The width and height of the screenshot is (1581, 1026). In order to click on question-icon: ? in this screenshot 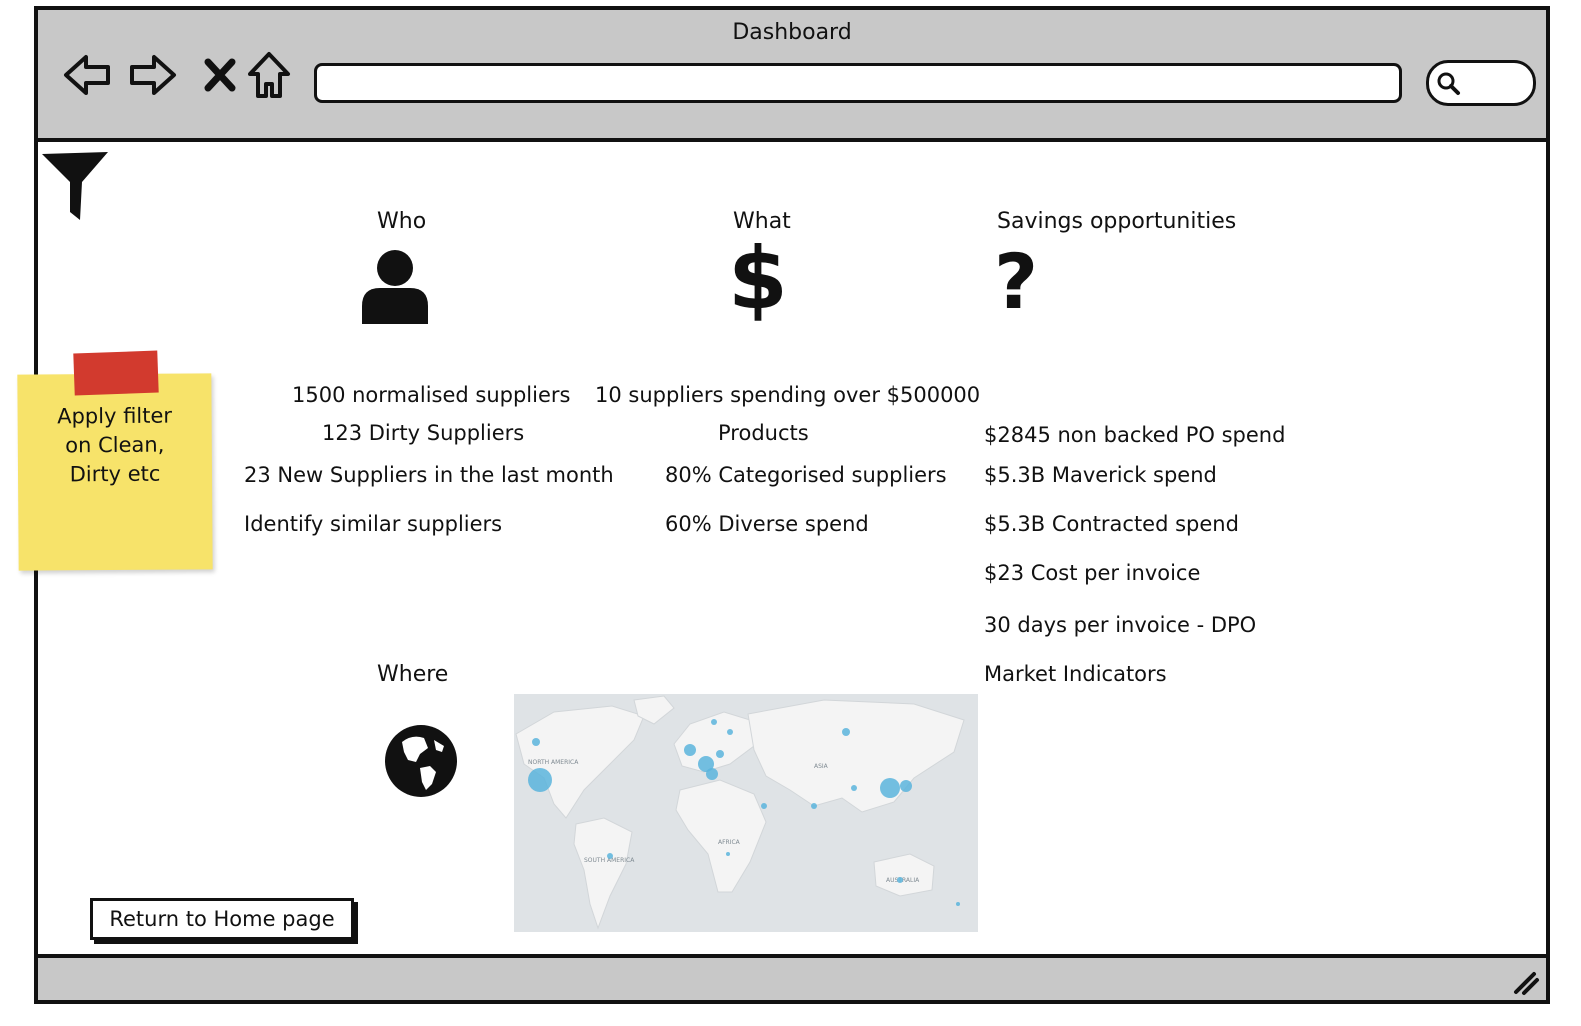, I will do `click(1016, 281)`.